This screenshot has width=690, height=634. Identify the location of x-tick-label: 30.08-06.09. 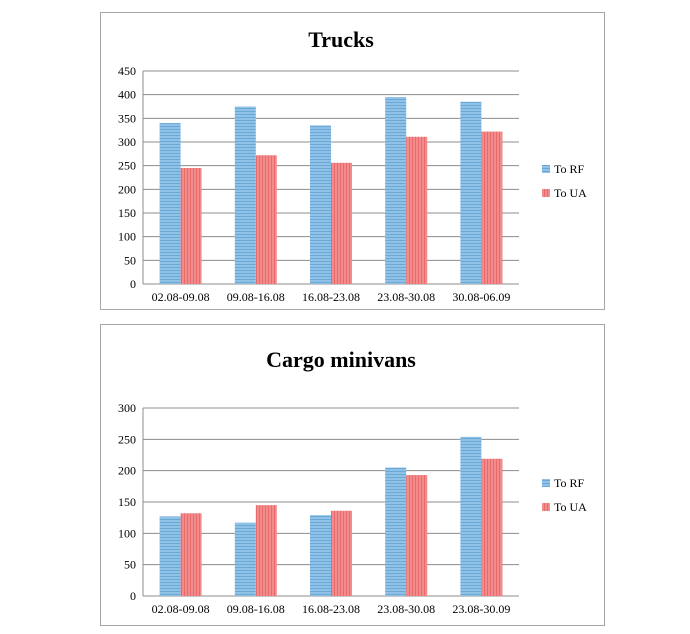
(481, 297).